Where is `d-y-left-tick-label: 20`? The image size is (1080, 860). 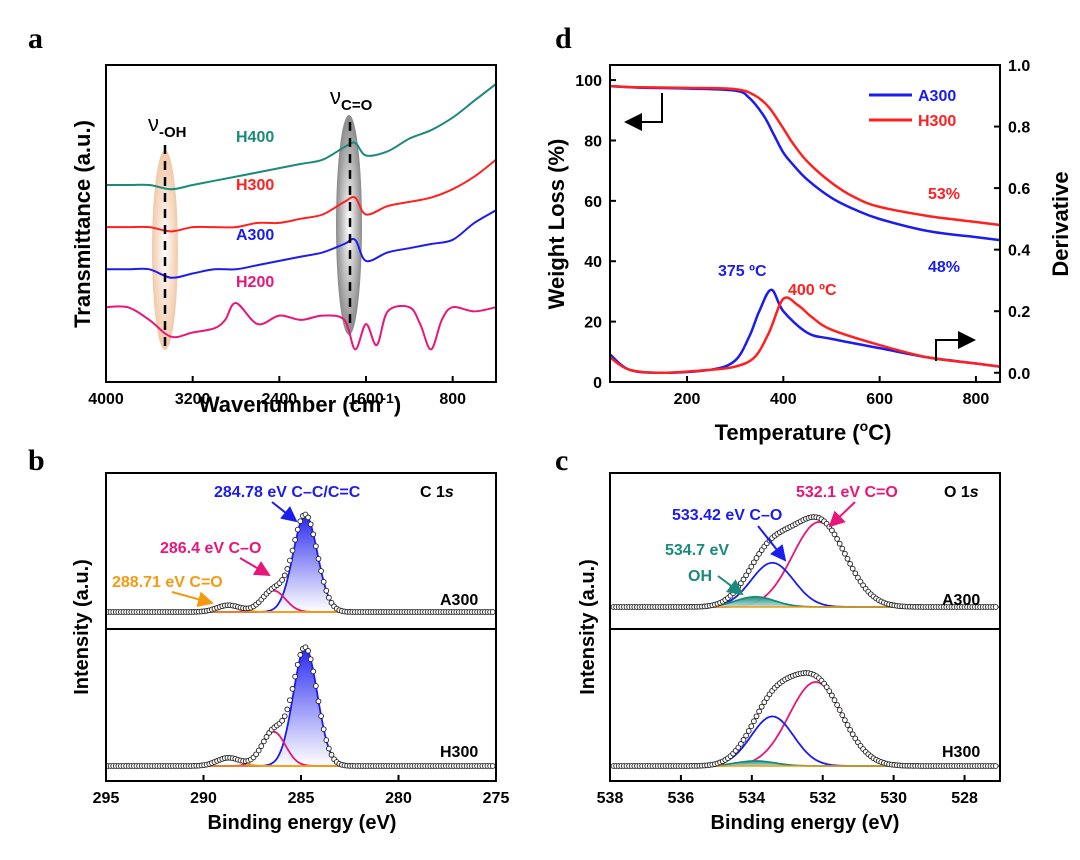 d-y-left-tick-label: 20 is located at coordinates (593, 323).